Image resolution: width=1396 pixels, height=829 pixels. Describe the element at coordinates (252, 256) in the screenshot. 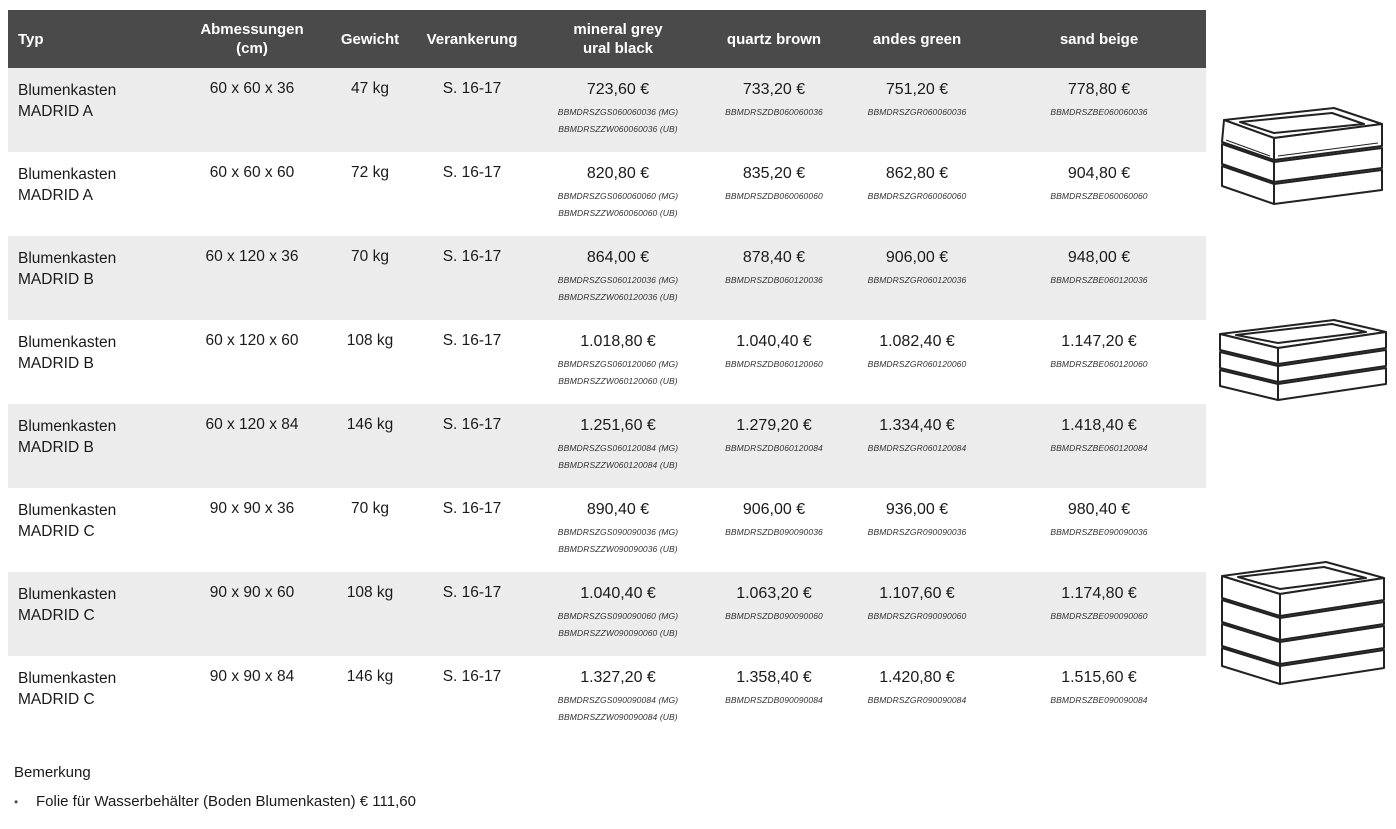

I see `dimensions-value: 60 x 120 x 36` at that location.